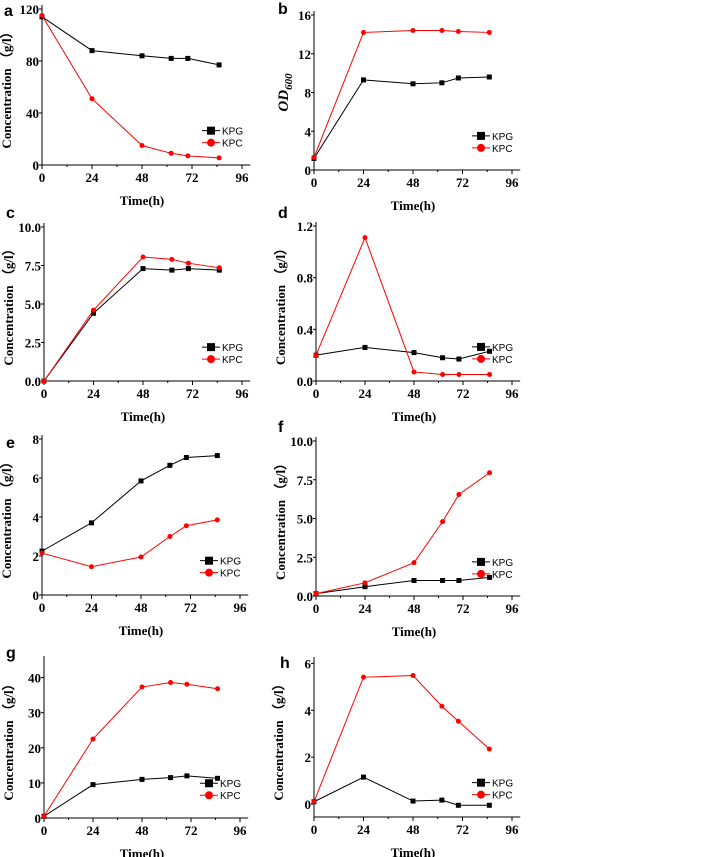  What do you see at coordinates (283, 9) in the screenshot?
I see `panel-label: b` at bounding box center [283, 9].